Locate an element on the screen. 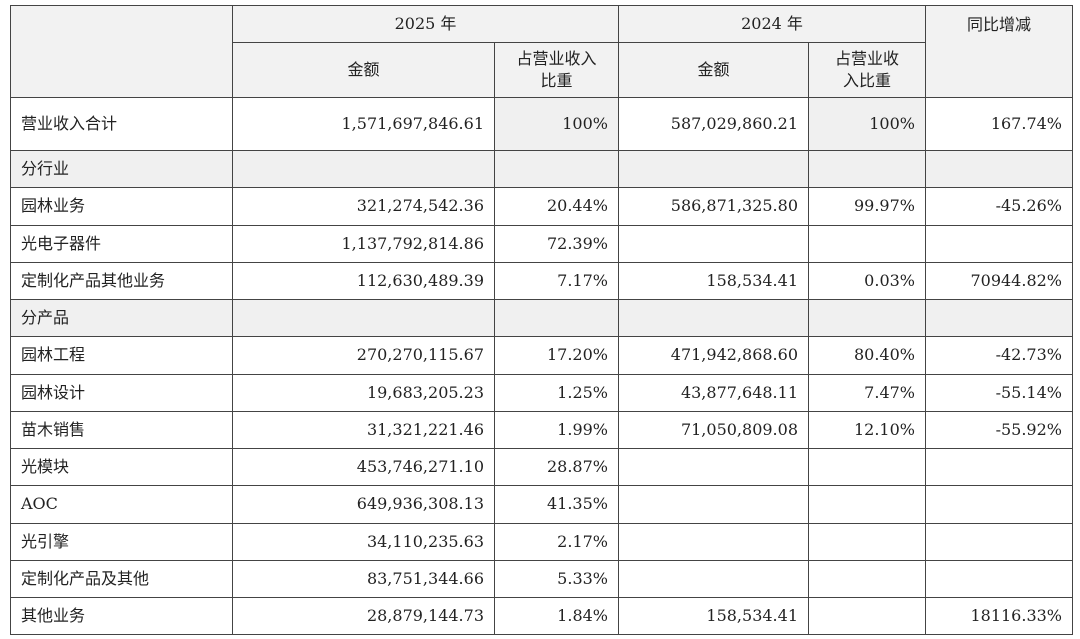 This screenshot has height=639, width=1080. table-cell: 31,321,221.46 is located at coordinates (363, 430).